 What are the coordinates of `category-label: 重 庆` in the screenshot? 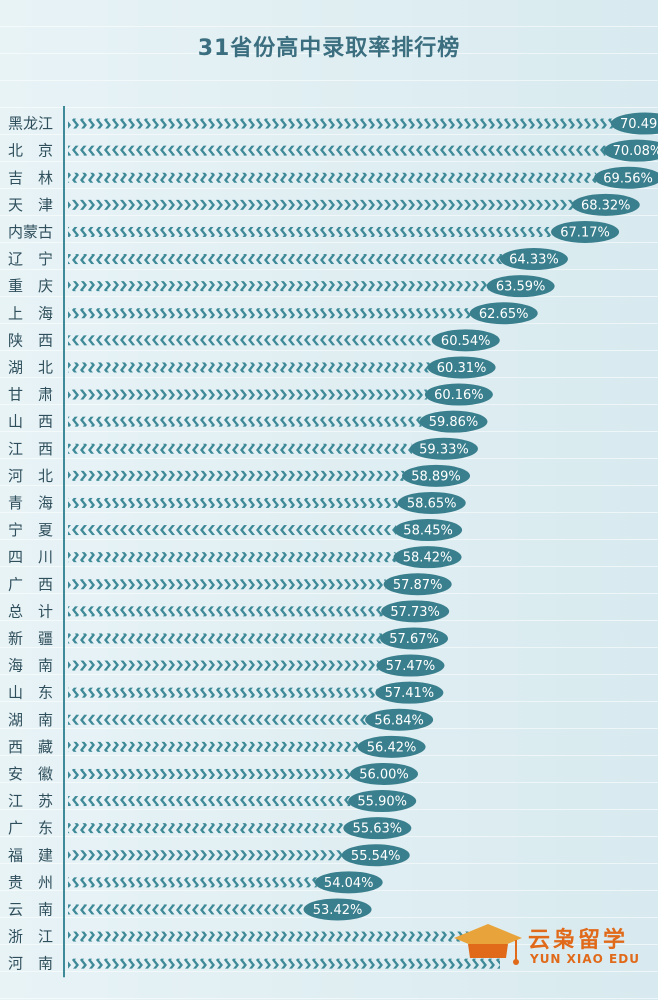 It's located at (30, 286).